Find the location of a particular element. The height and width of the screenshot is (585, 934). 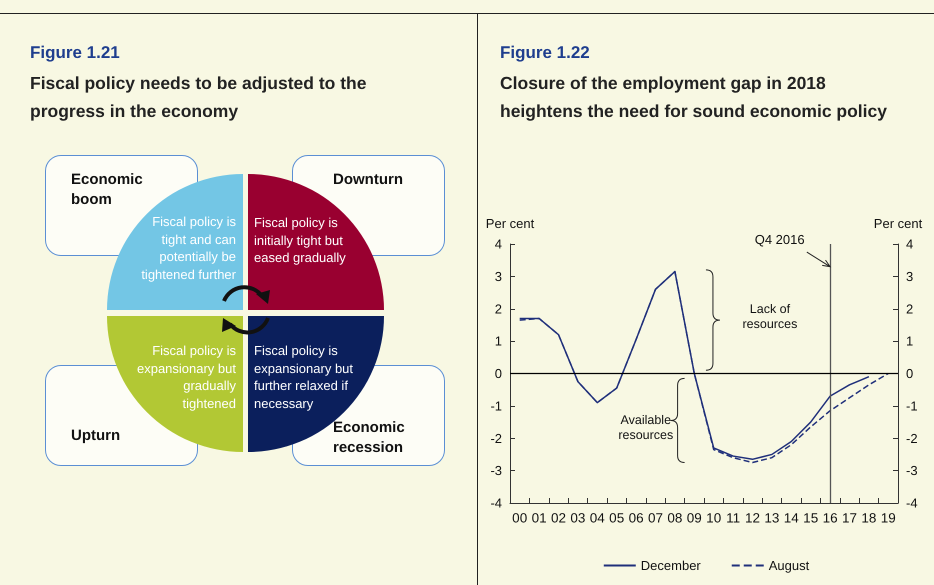

y2-tick-label: -1 is located at coordinates (912, 406).